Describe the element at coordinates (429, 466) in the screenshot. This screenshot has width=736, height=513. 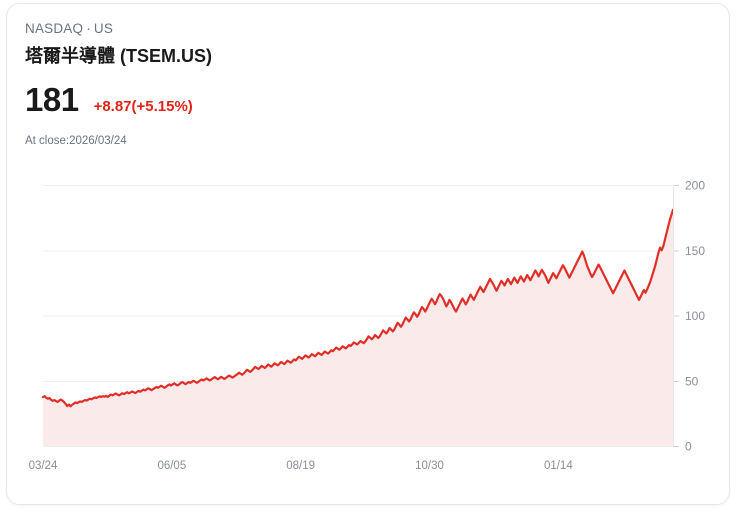
I see `x-tick-label: 10/30` at that location.